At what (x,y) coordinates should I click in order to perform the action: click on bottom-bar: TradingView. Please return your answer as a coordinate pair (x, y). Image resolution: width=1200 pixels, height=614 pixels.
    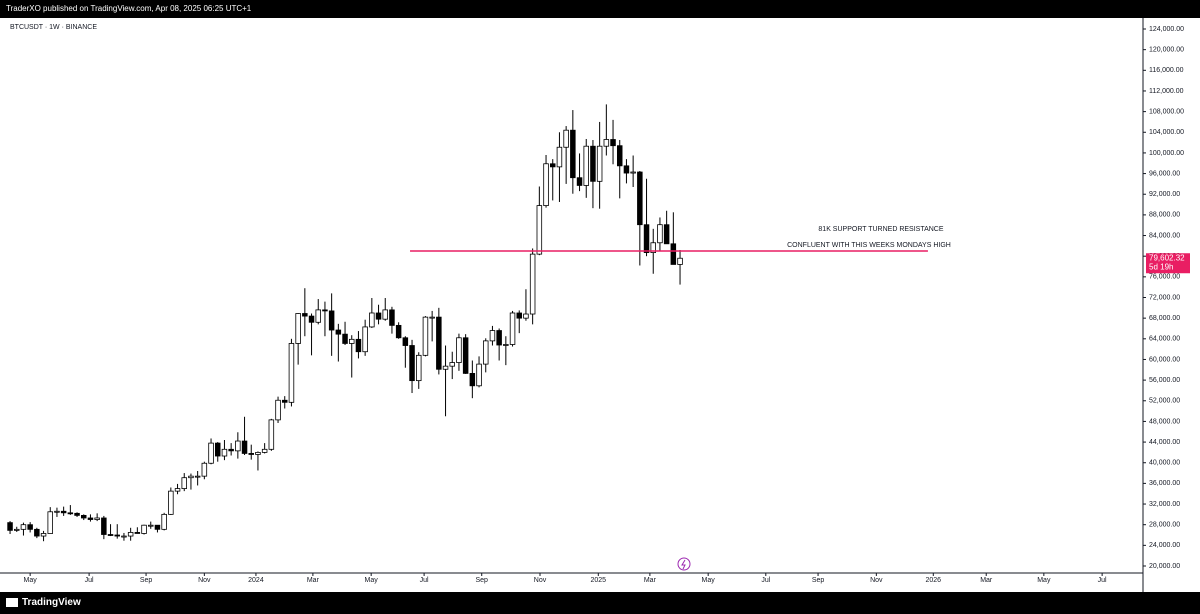
    Looking at the image, I should click on (600, 603).